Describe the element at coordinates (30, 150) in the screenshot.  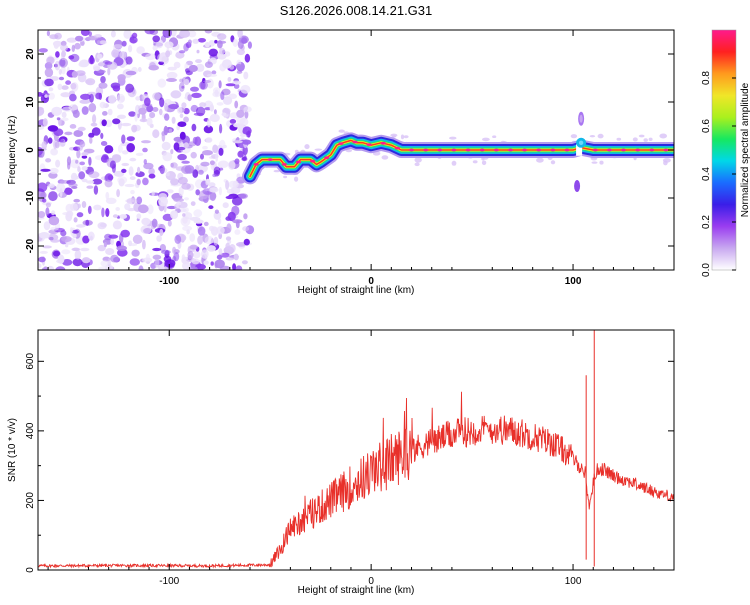
I see `y-tick-label: 0` at that location.